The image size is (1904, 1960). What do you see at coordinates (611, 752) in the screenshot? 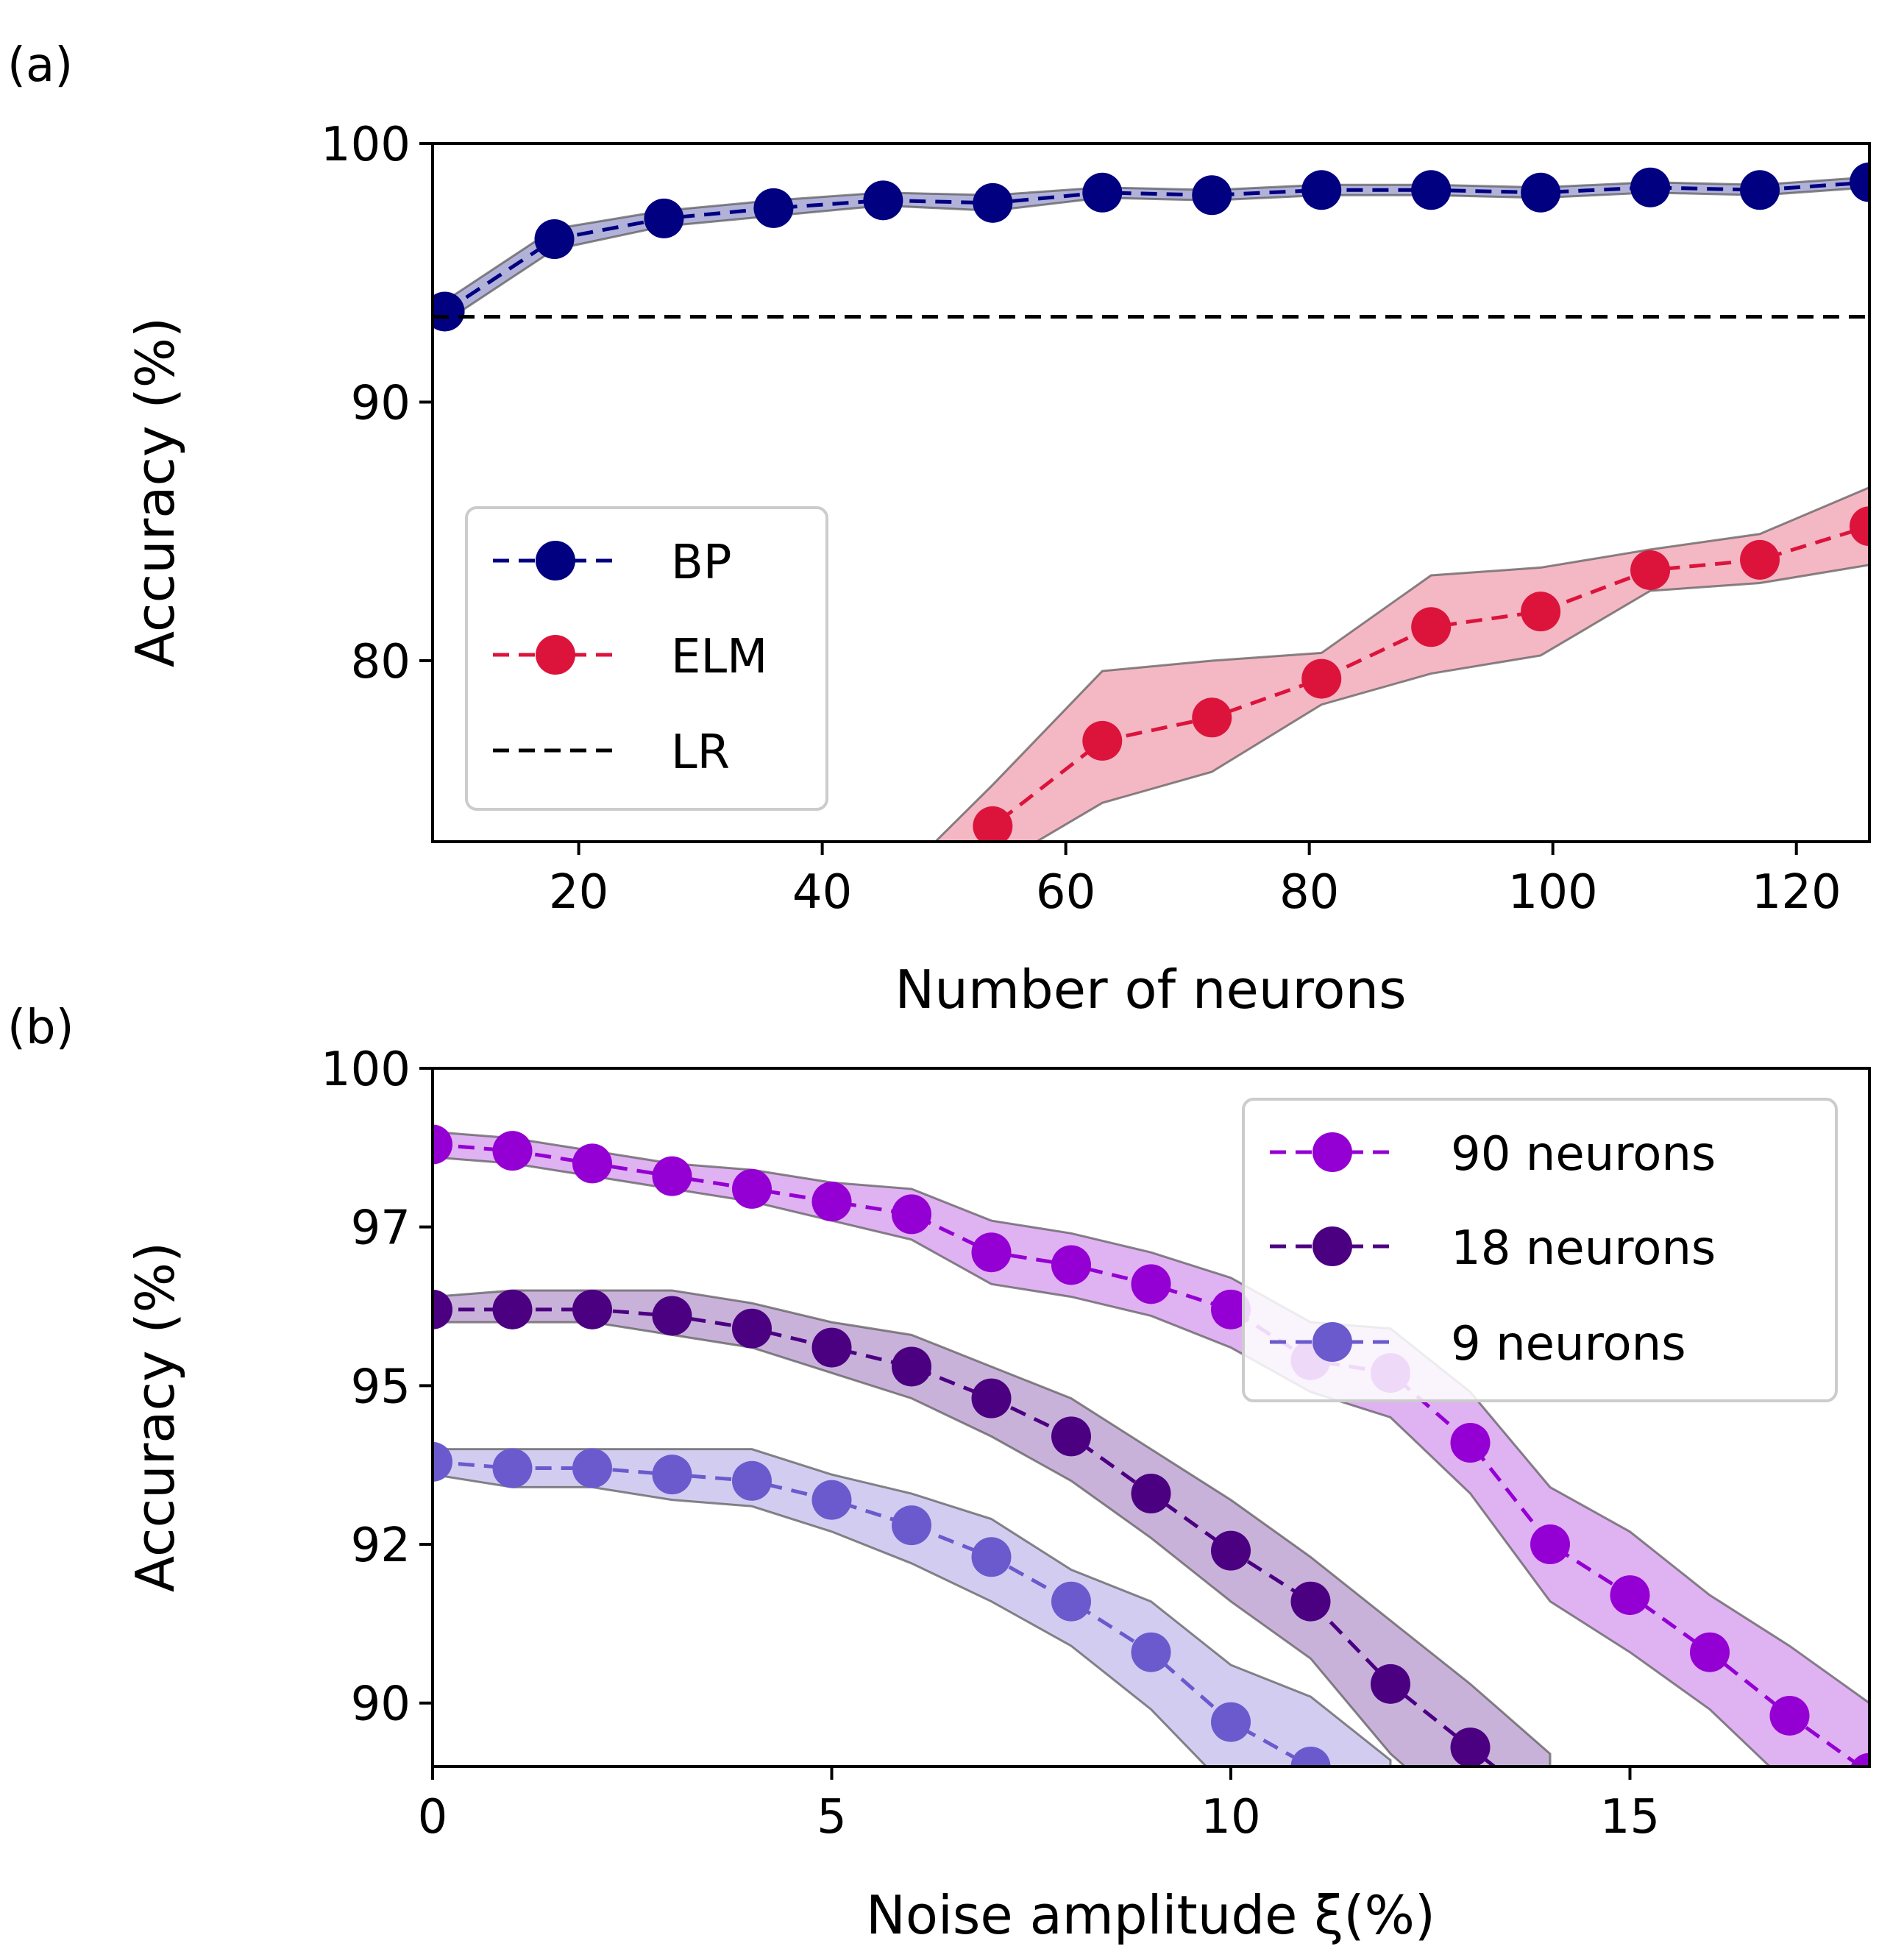
I see `legend-entry-lr: LR` at bounding box center [611, 752].